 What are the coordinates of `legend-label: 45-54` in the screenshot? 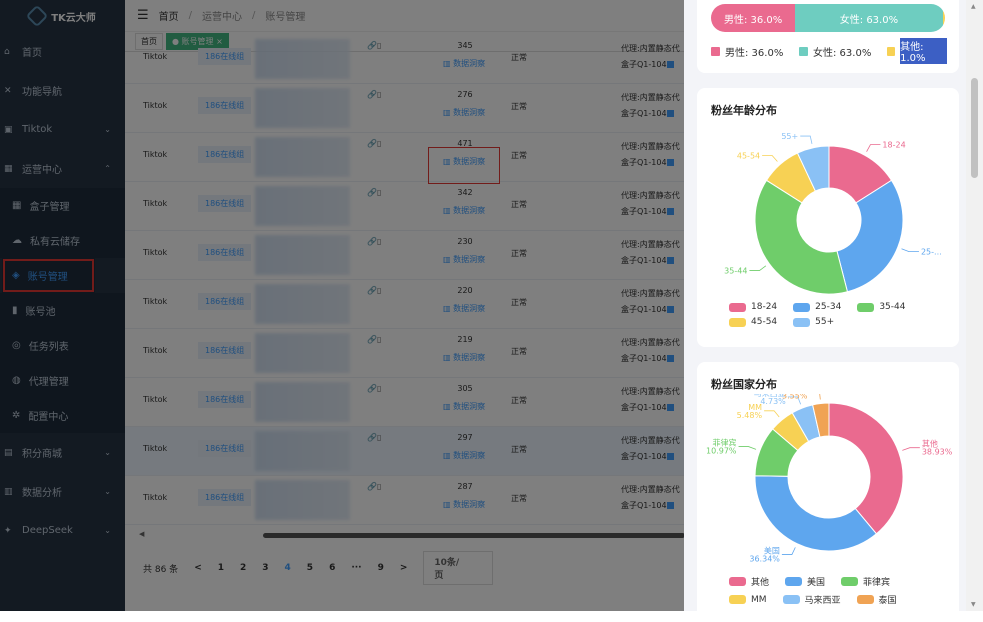 It's located at (764, 322).